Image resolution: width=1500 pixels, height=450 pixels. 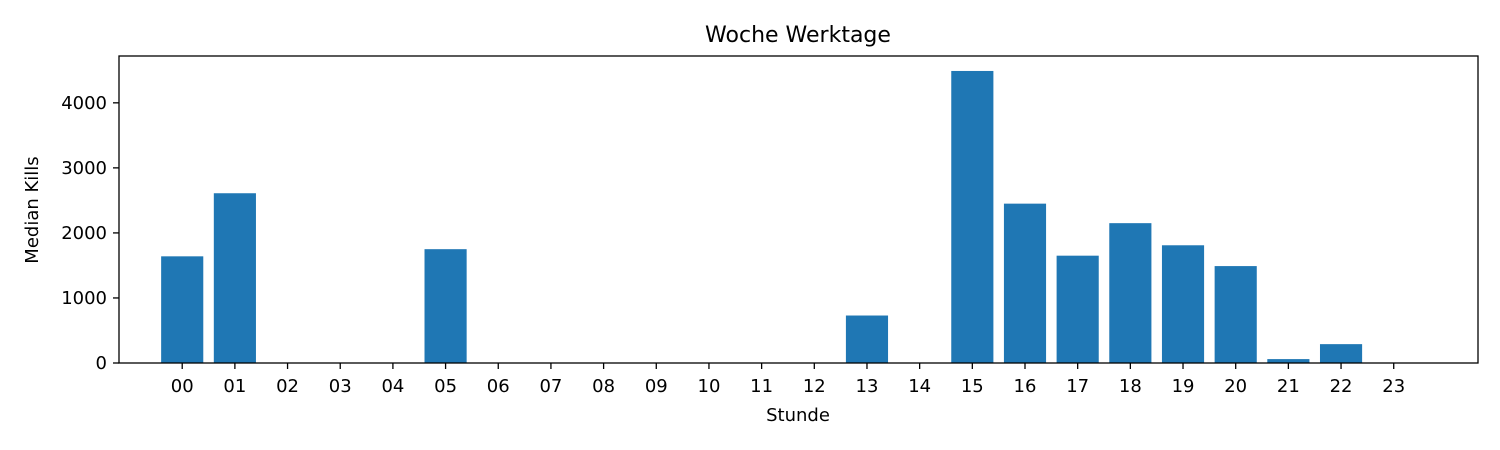 I want to click on x-tick-label-06: 06, so click(x=498, y=386).